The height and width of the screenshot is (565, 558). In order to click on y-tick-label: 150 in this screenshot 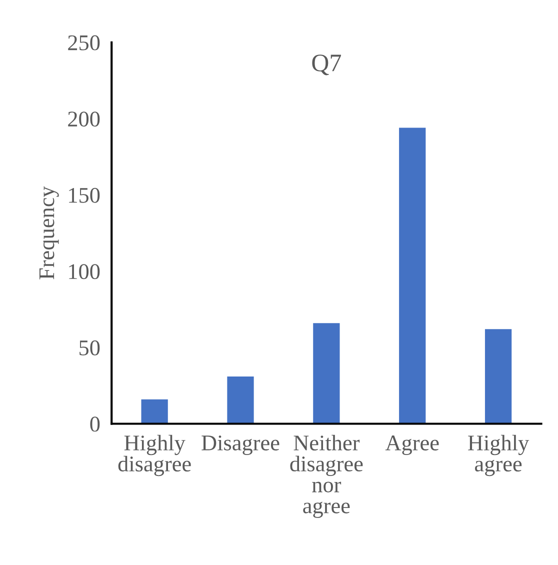, I will do `click(84, 195)`.